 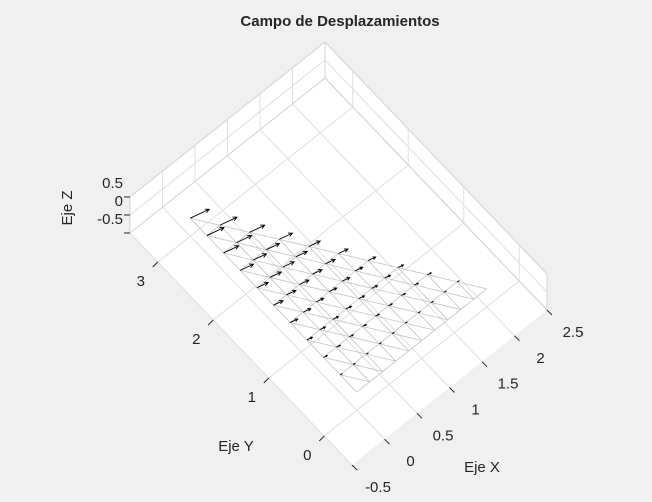 What do you see at coordinates (252, 397) in the screenshot?
I see `y-tick-label: 1` at bounding box center [252, 397].